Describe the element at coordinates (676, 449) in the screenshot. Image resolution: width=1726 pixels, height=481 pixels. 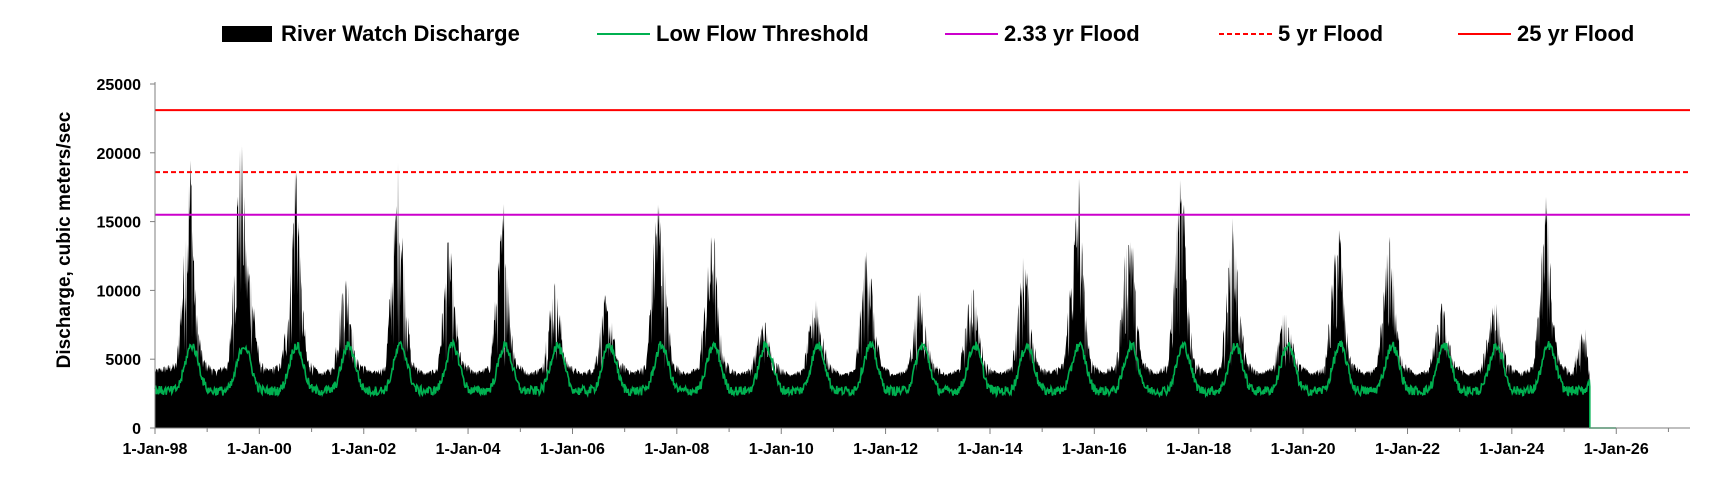
I see `x-tick-label: 1-Jan-08` at that location.